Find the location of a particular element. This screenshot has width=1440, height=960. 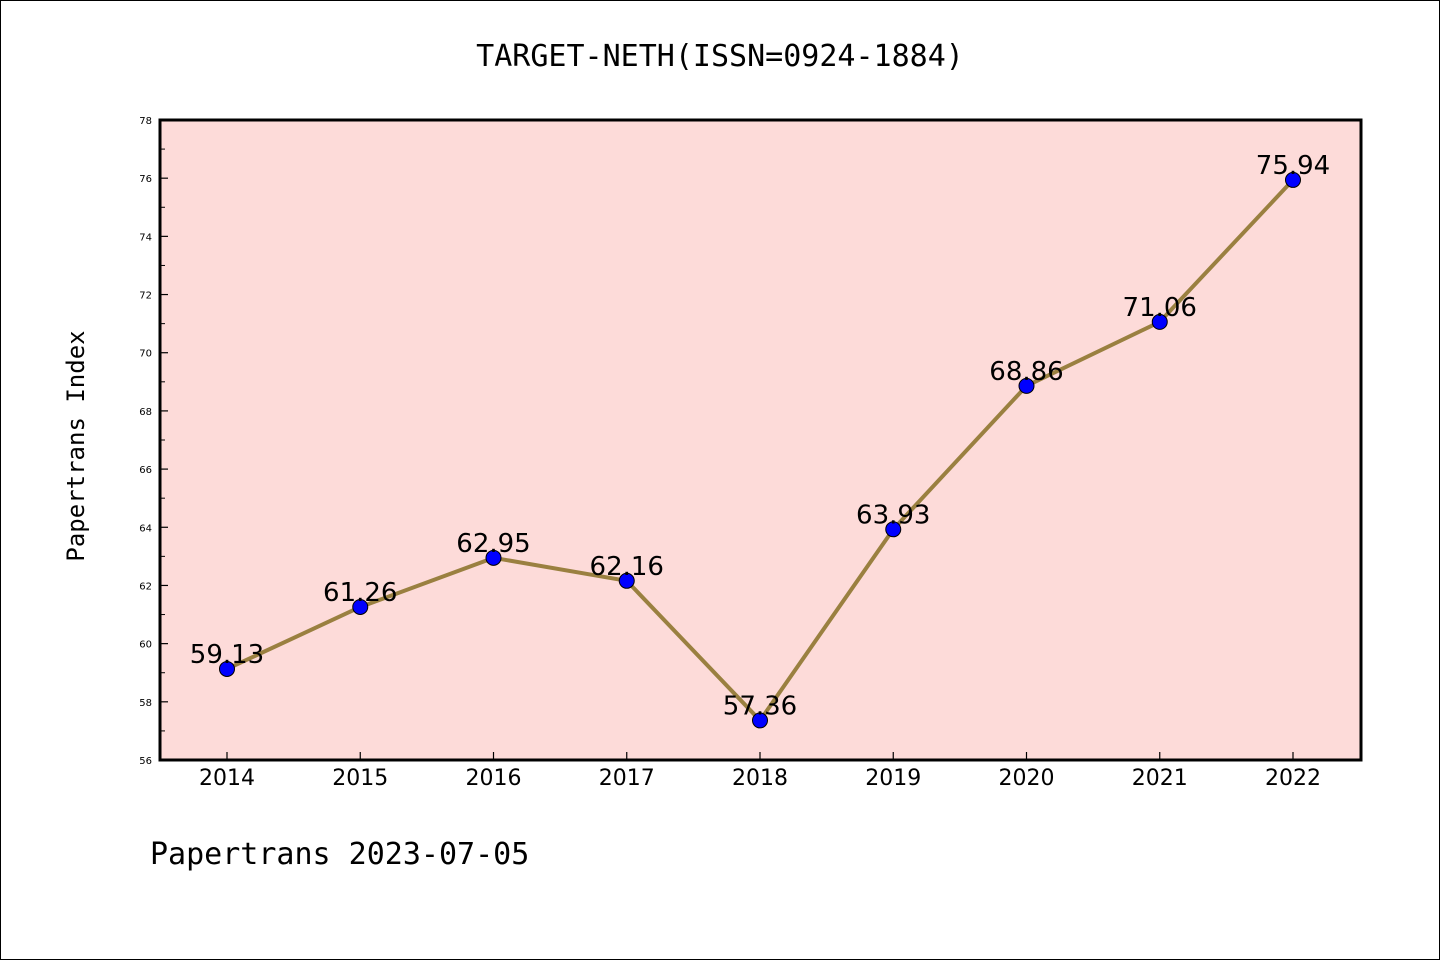

x-tick-label: 2022 is located at coordinates (1293, 778).